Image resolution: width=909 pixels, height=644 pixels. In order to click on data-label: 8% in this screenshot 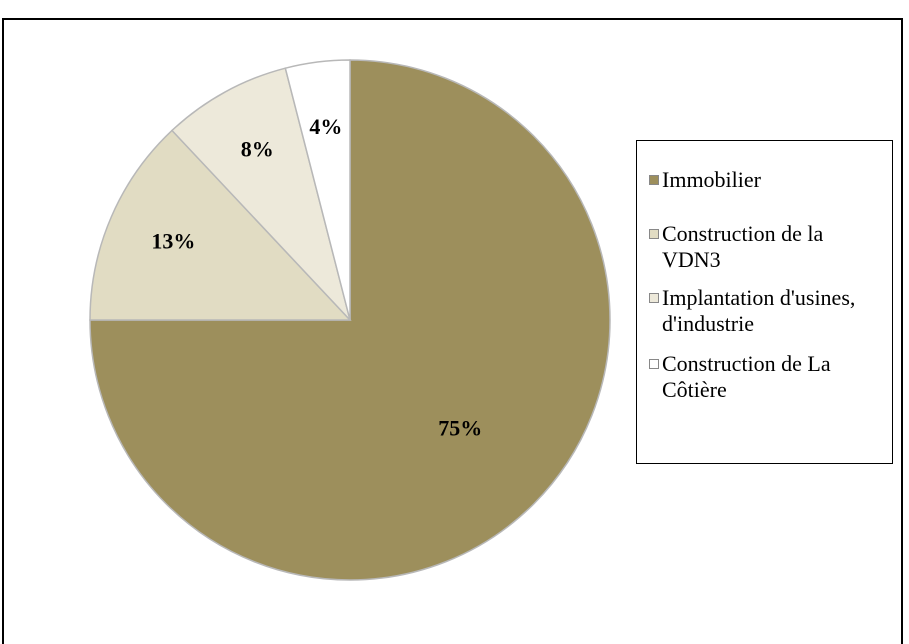, I will do `click(257, 148)`.